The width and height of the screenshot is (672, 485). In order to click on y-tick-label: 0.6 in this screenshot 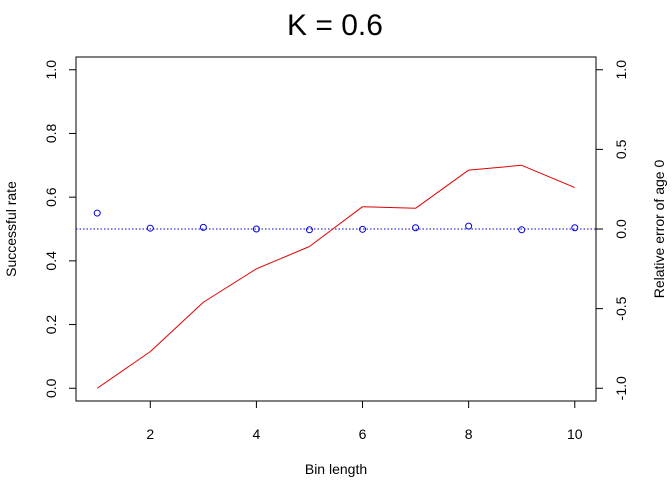, I will do `click(51, 197)`.